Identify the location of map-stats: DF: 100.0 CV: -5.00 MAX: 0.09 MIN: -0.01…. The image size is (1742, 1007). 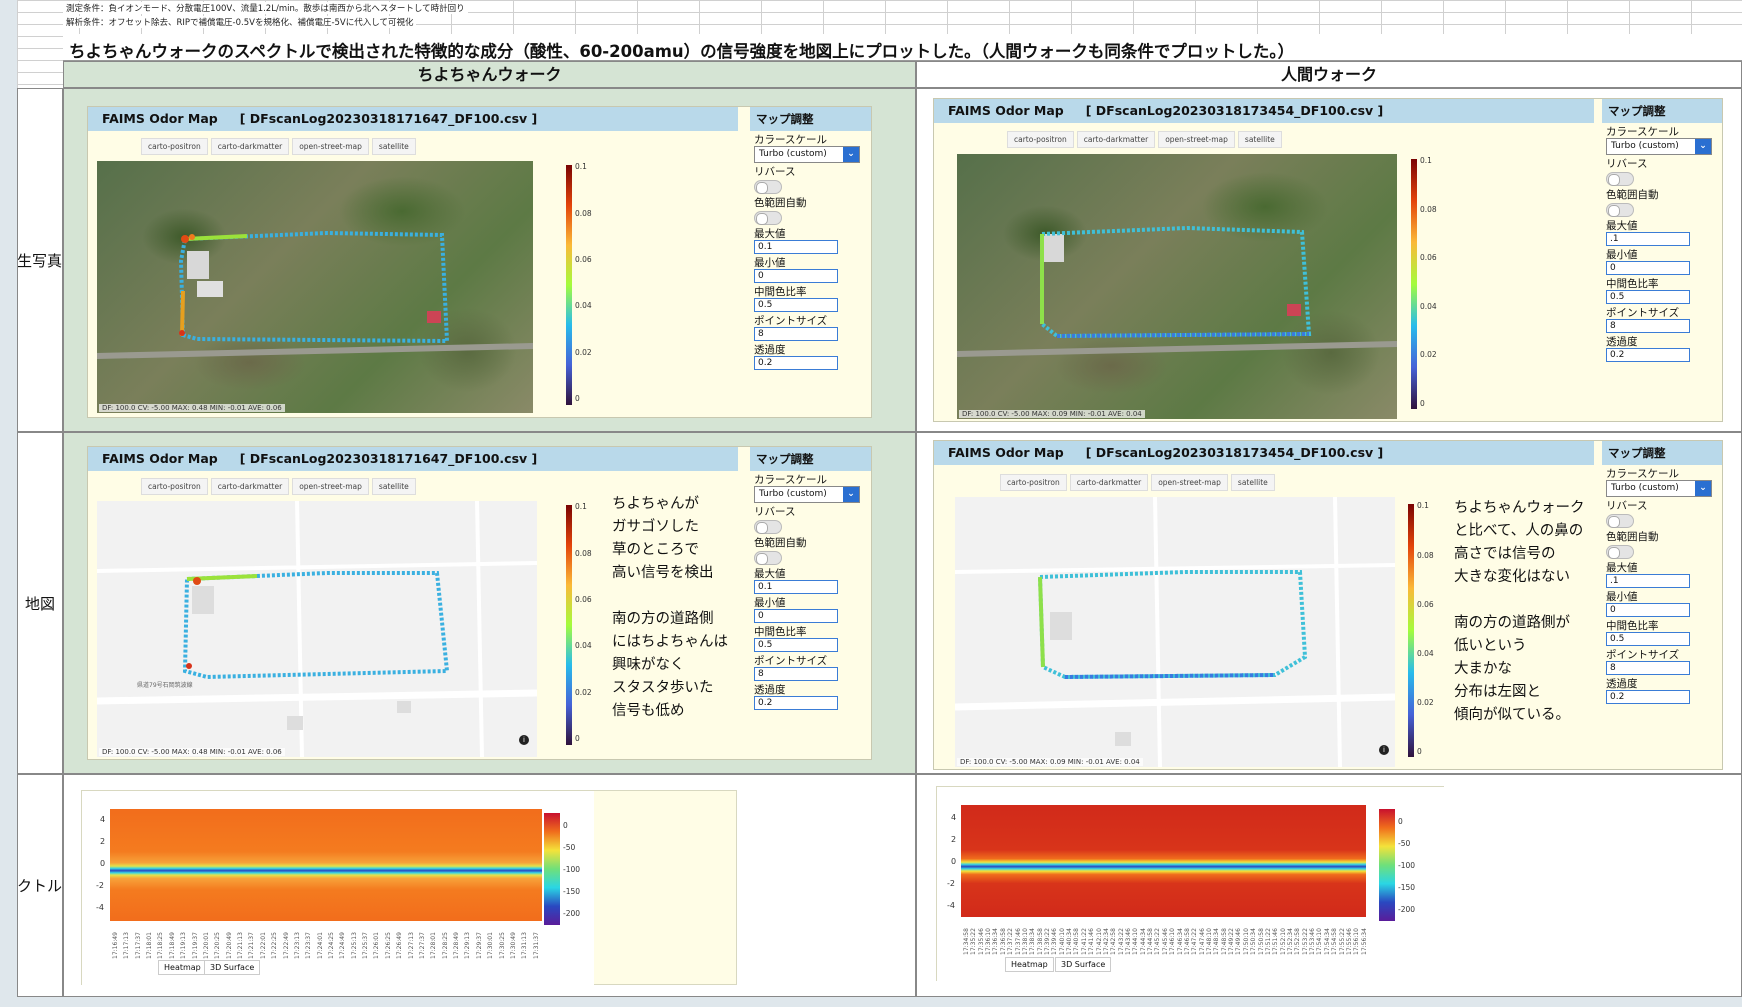
(1050, 762).